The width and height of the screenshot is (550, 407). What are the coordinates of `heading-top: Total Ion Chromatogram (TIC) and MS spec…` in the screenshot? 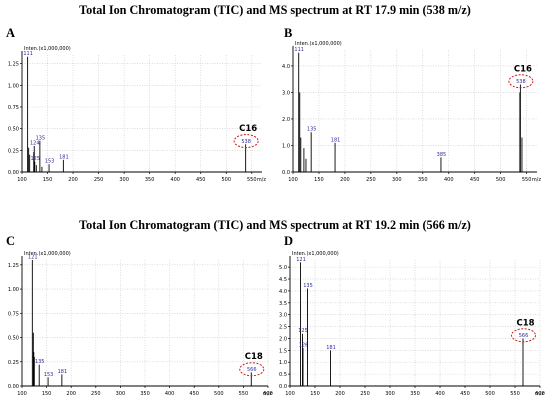 It's located at (275, 10).